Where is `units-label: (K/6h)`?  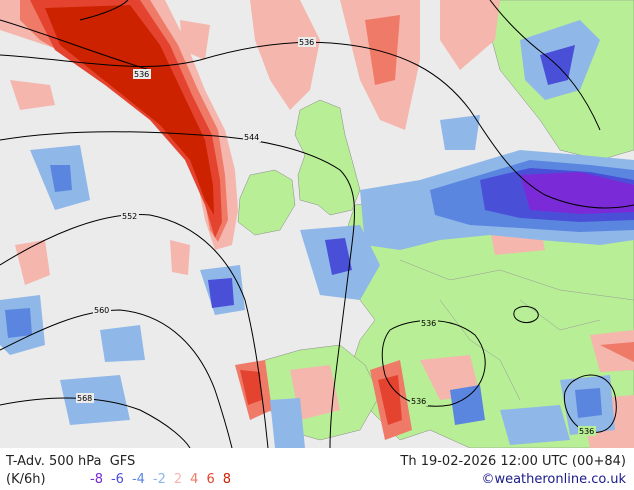
units-label: (K/6h) is located at coordinates (26, 479).